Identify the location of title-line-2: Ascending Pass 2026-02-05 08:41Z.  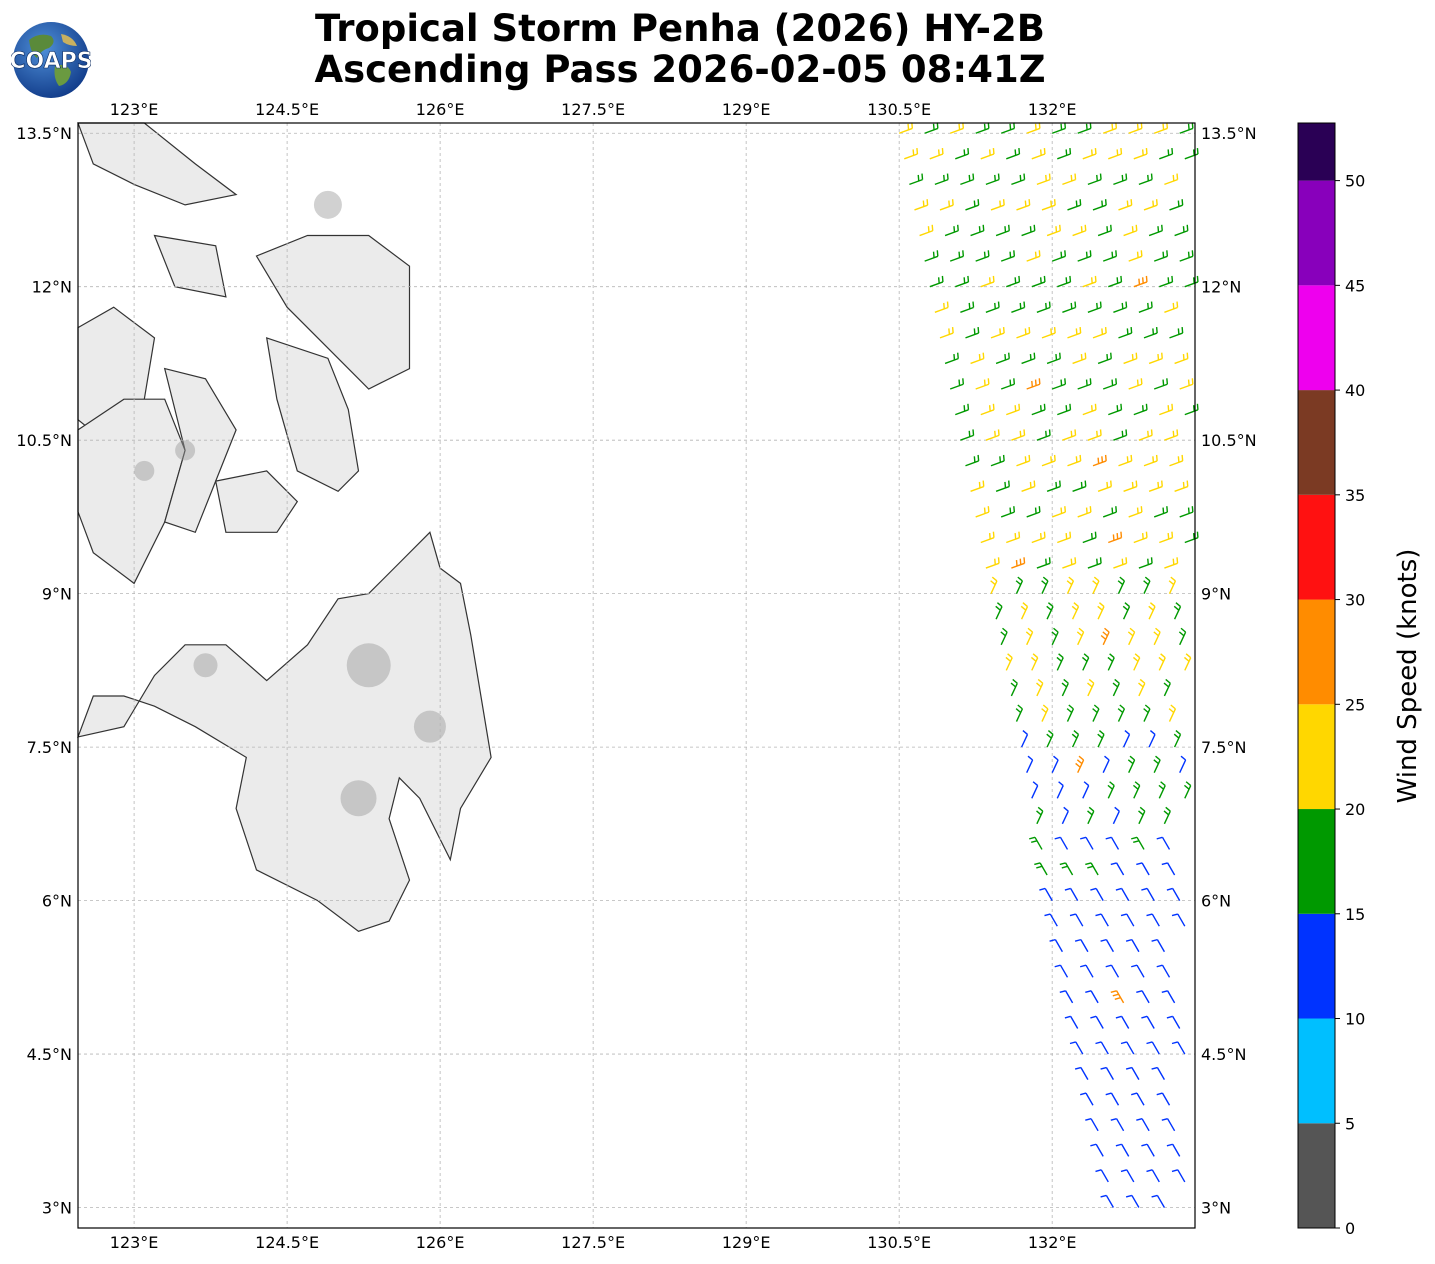
(680, 69).